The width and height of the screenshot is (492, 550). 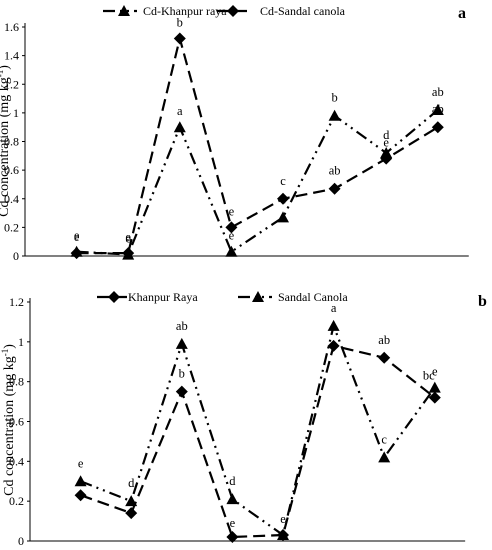 I want to click on y-tick-label: 1.4, so click(x=11, y=56).